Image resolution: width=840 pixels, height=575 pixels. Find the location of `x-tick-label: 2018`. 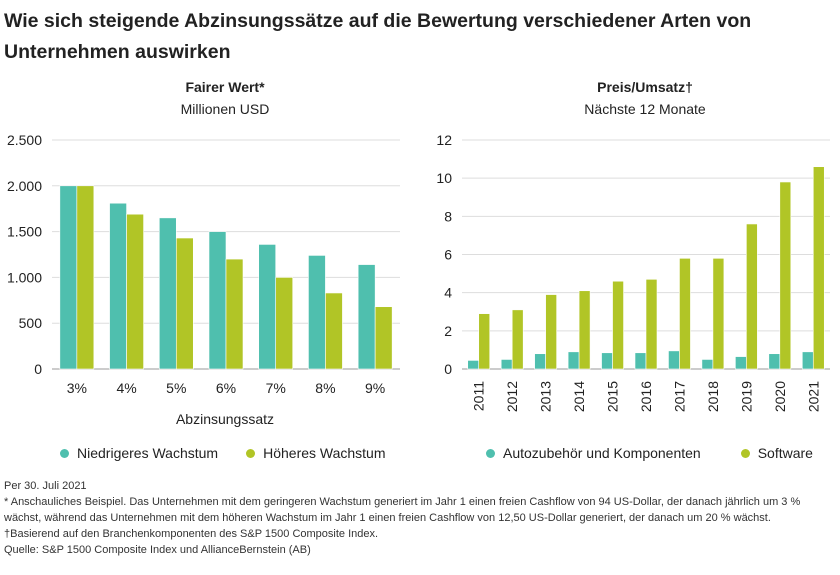

x-tick-label: 2018 is located at coordinates (713, 396).